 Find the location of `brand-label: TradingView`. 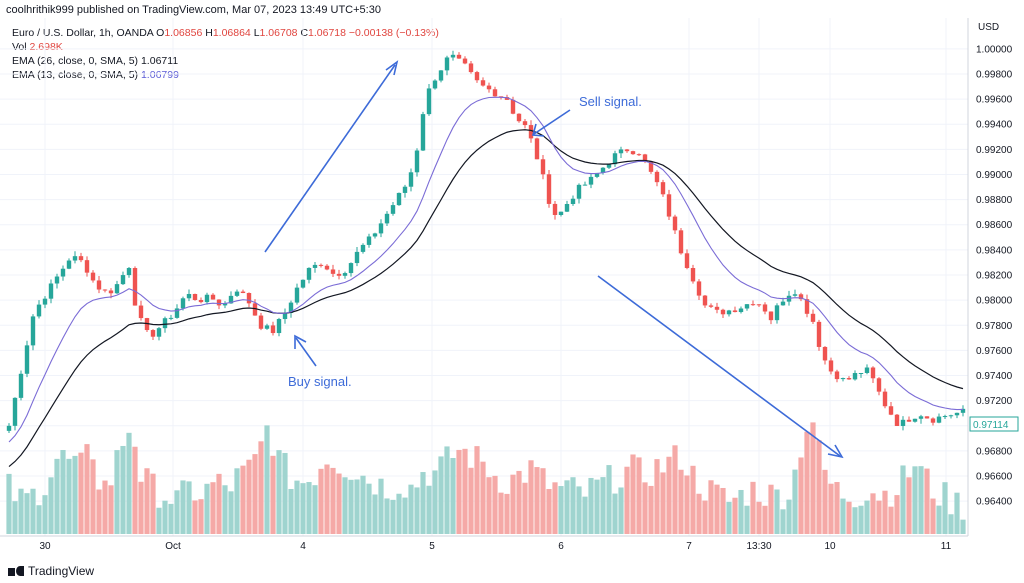

brand-label: TradingView is located at coordinates (61, 571).